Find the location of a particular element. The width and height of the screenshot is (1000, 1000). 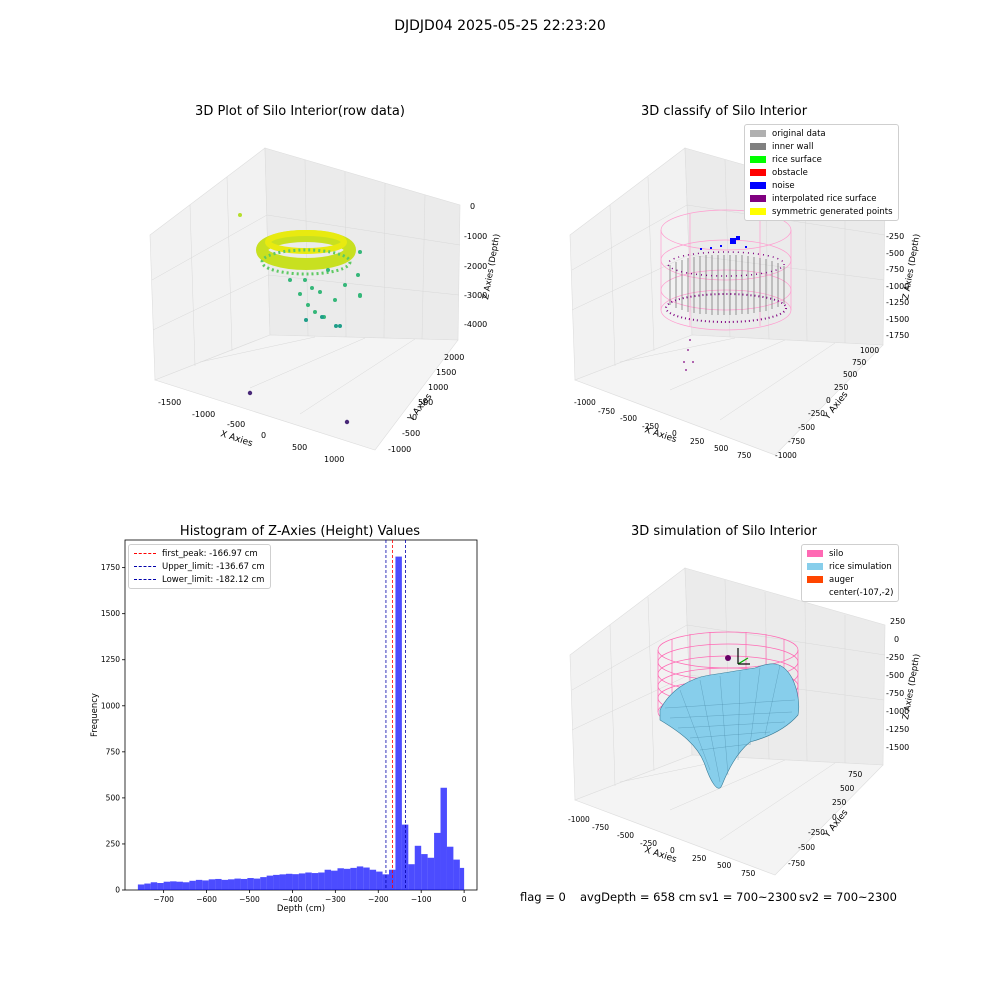

classify-plot-title: 3D classify of Silo Interior is located at coordinates (724, 111).